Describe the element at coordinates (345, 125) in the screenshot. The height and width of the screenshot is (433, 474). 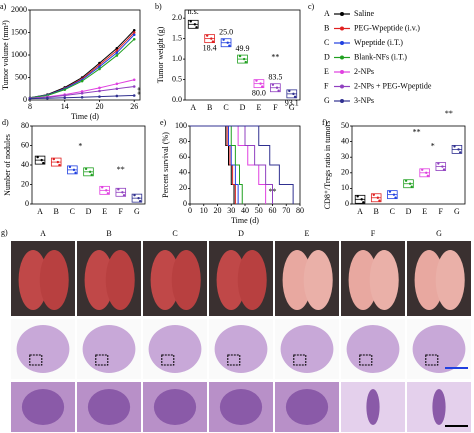
I see `y-tick-label: 50` at that location.